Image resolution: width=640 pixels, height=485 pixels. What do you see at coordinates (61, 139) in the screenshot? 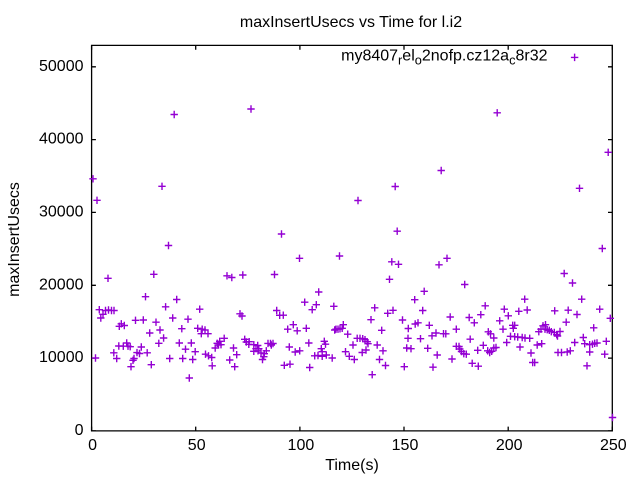
I see `svg-text: 40000` at bounding box center [61, 139].